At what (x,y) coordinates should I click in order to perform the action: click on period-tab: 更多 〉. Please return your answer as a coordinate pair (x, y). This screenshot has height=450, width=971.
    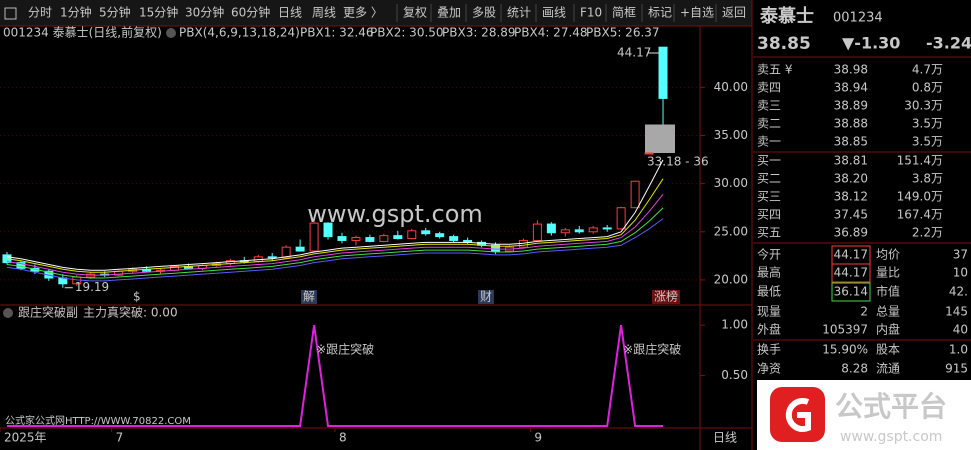
    Looking at the image, I should click on (363, 13).